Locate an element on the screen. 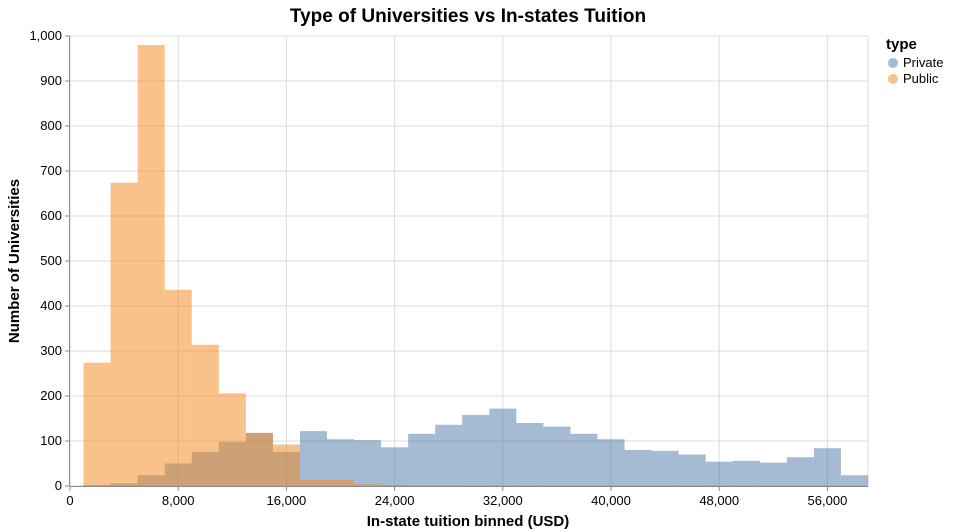  legend-title: type is located at coordinates (901, 44).